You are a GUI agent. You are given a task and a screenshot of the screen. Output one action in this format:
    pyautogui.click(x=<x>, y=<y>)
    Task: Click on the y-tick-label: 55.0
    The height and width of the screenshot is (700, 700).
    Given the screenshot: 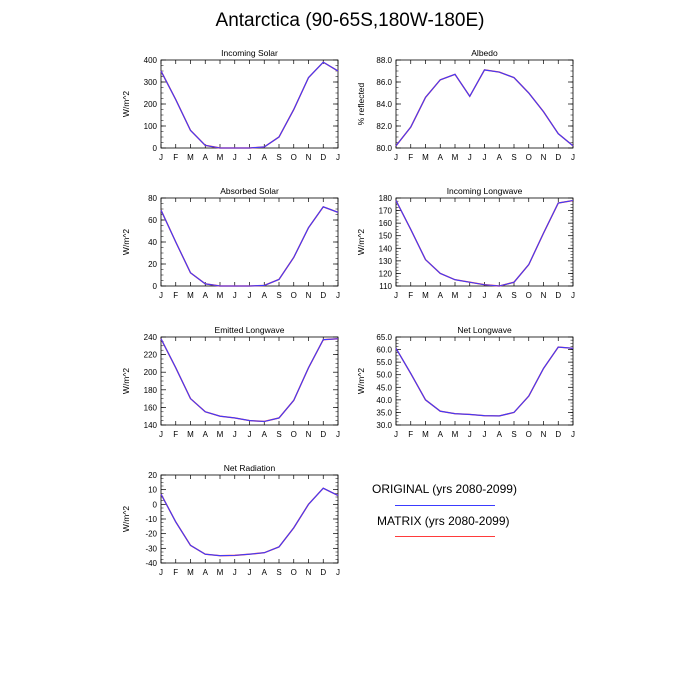 What is the action you would take?
    pyautogui.click(x=384, y=362)
    